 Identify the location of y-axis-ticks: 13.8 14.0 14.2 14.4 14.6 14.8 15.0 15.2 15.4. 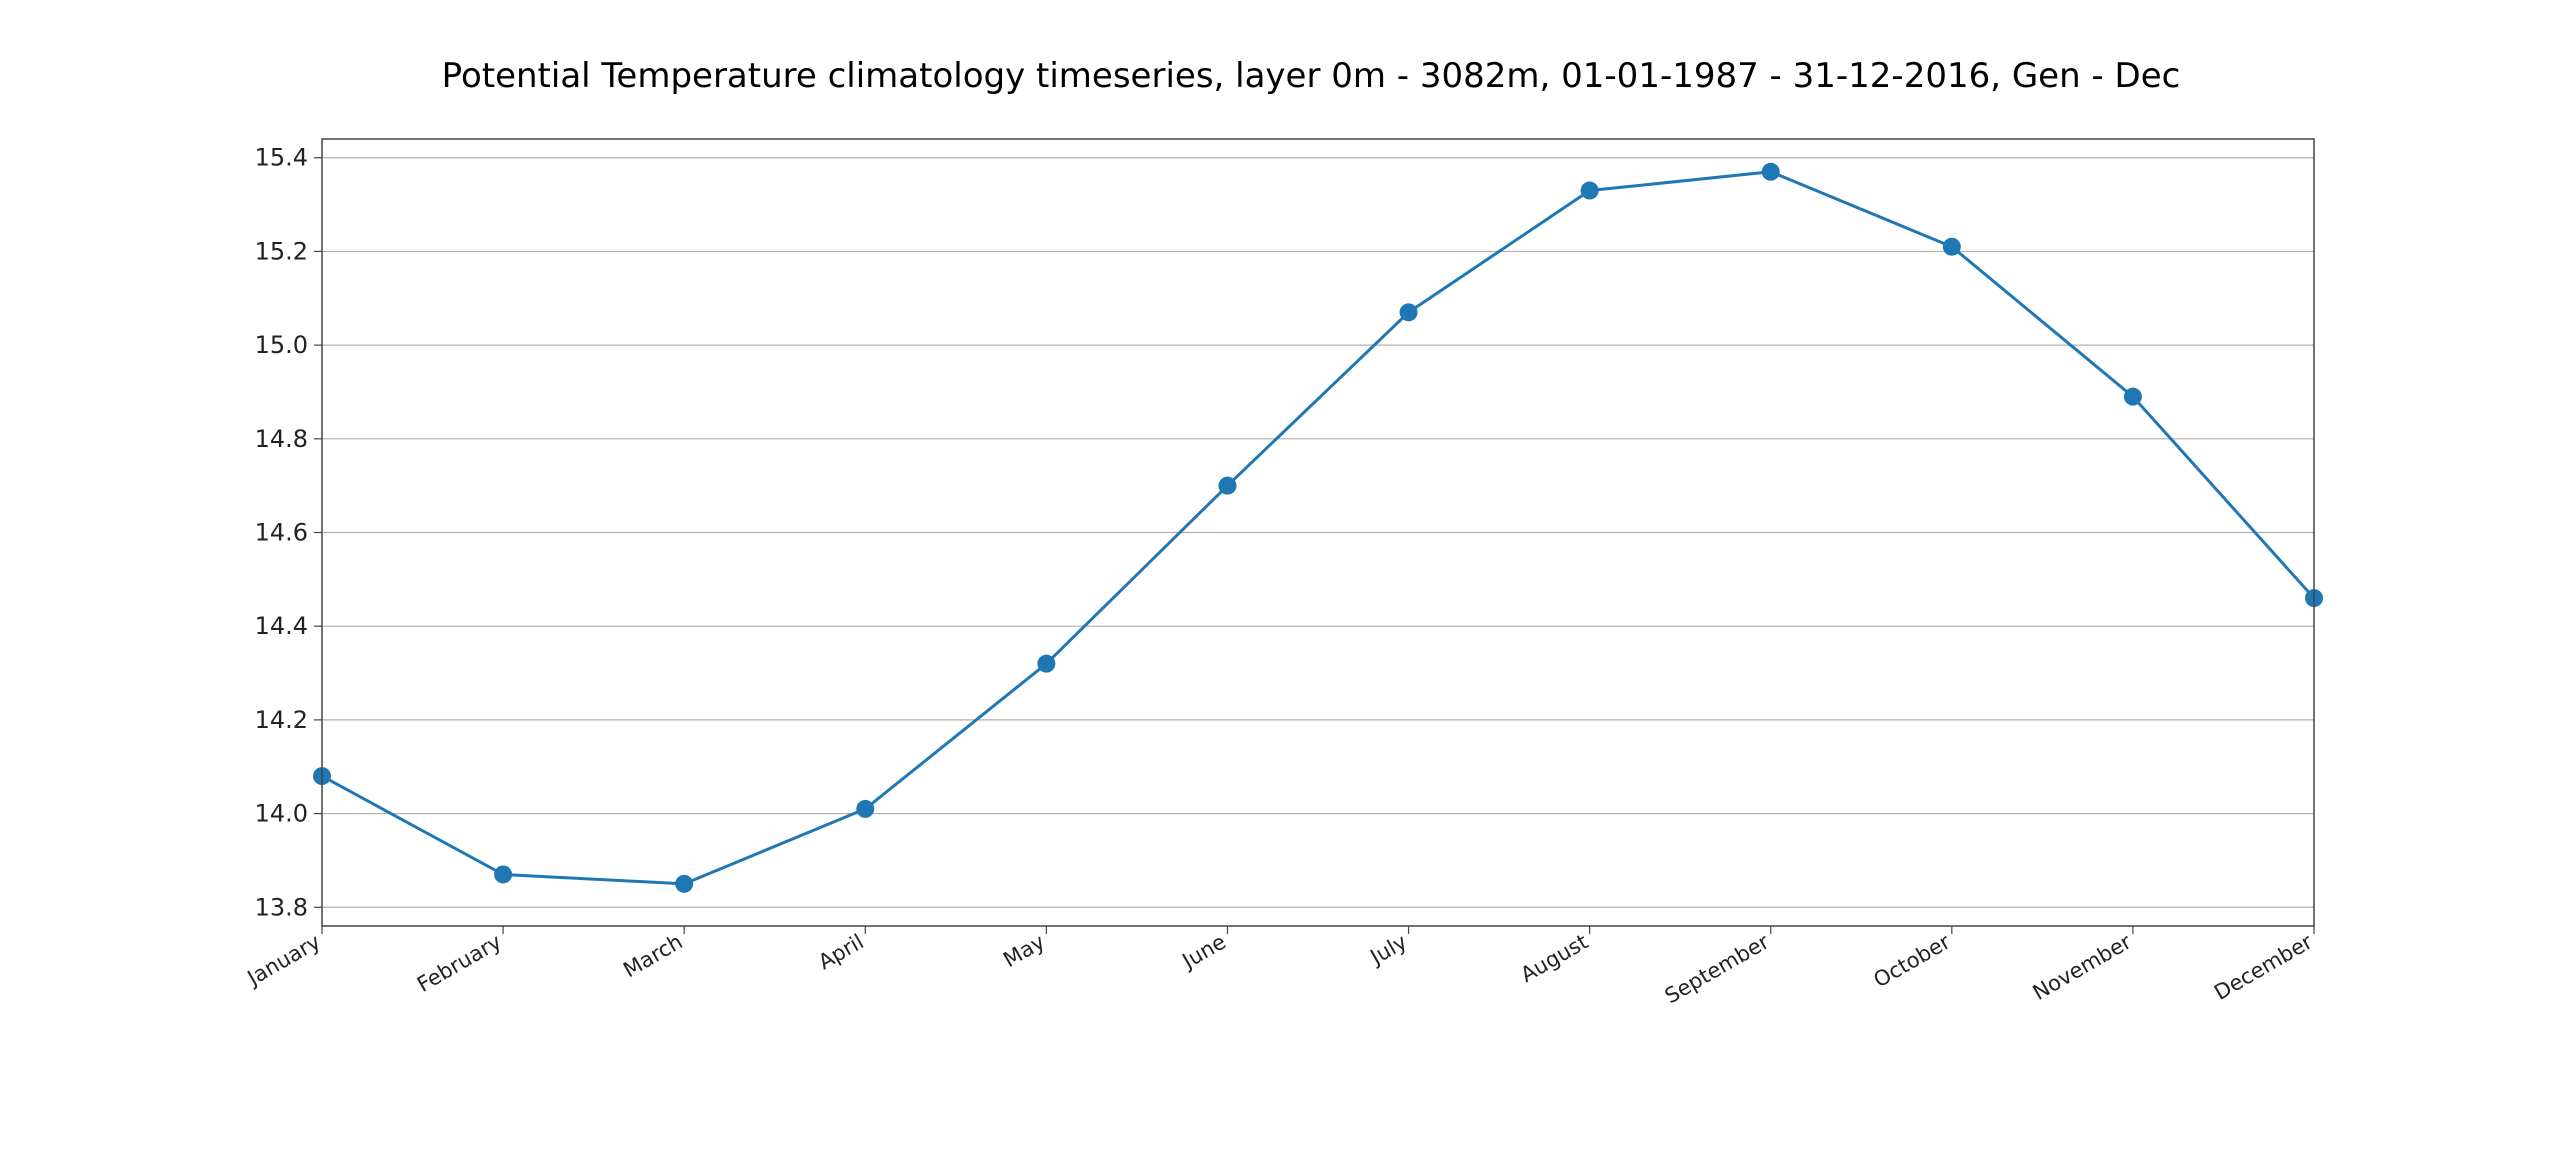
(288, 532).